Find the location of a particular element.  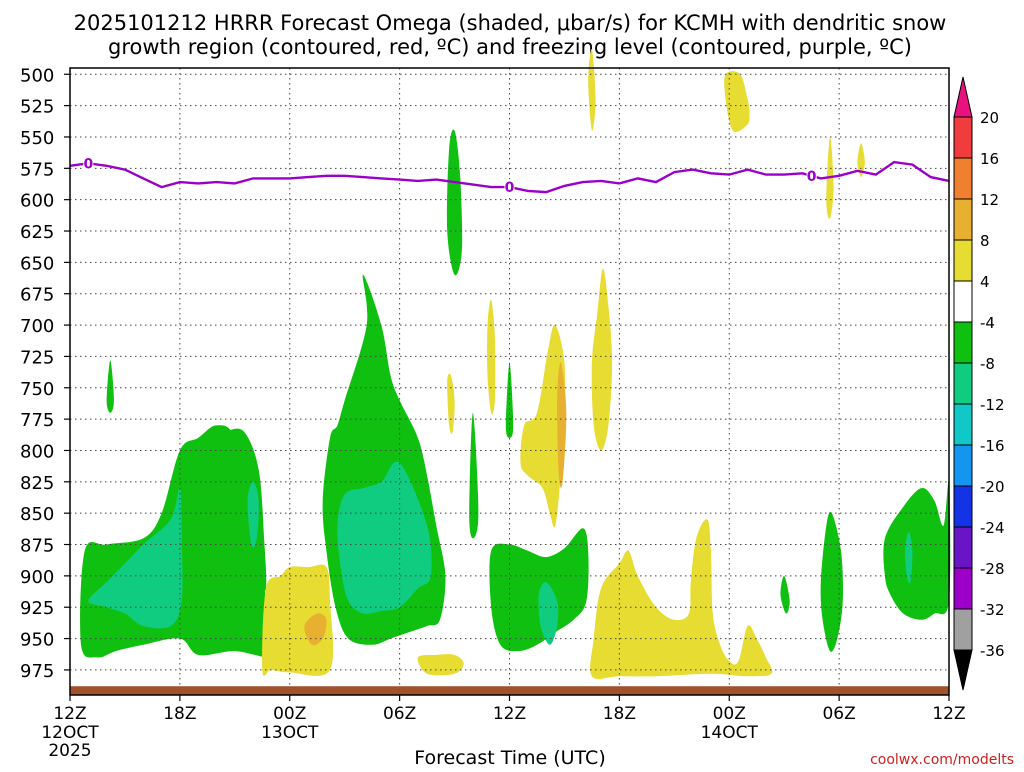

colorbar-top-arrow is located at coordinates (963, 97).